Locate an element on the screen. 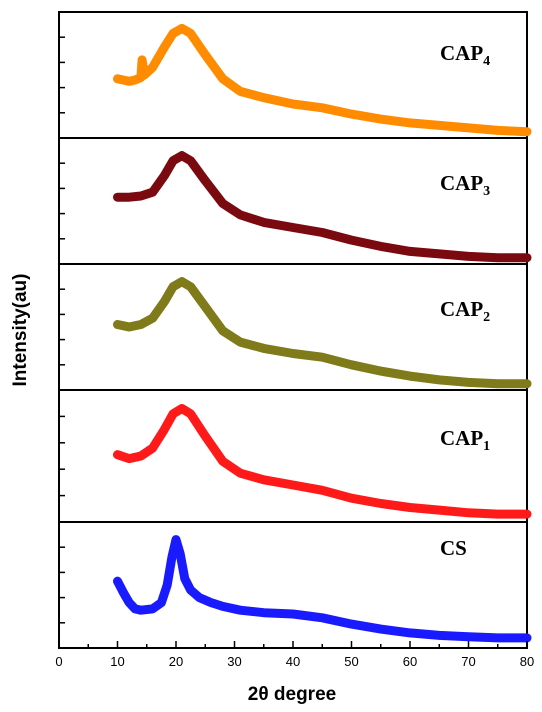 This screenshot has width=542, height=712. series-line-cap2 is located at coordinates (322, 333).